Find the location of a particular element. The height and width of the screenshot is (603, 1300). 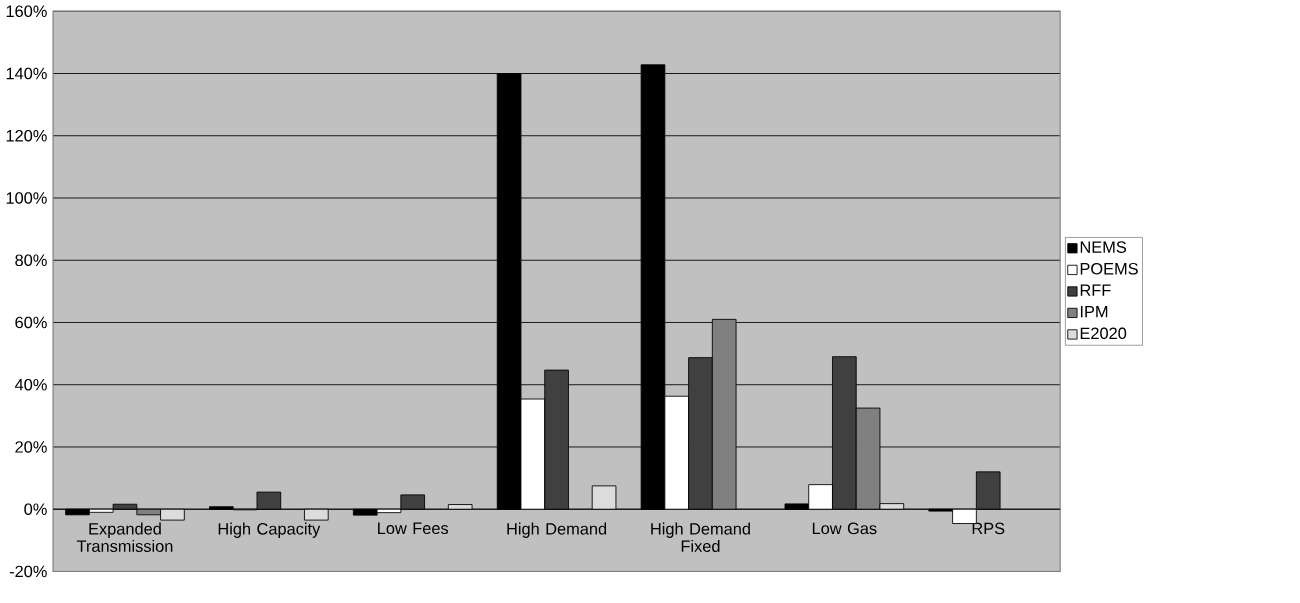

legend-label: E2020 is located at coordinates (1103, 333).